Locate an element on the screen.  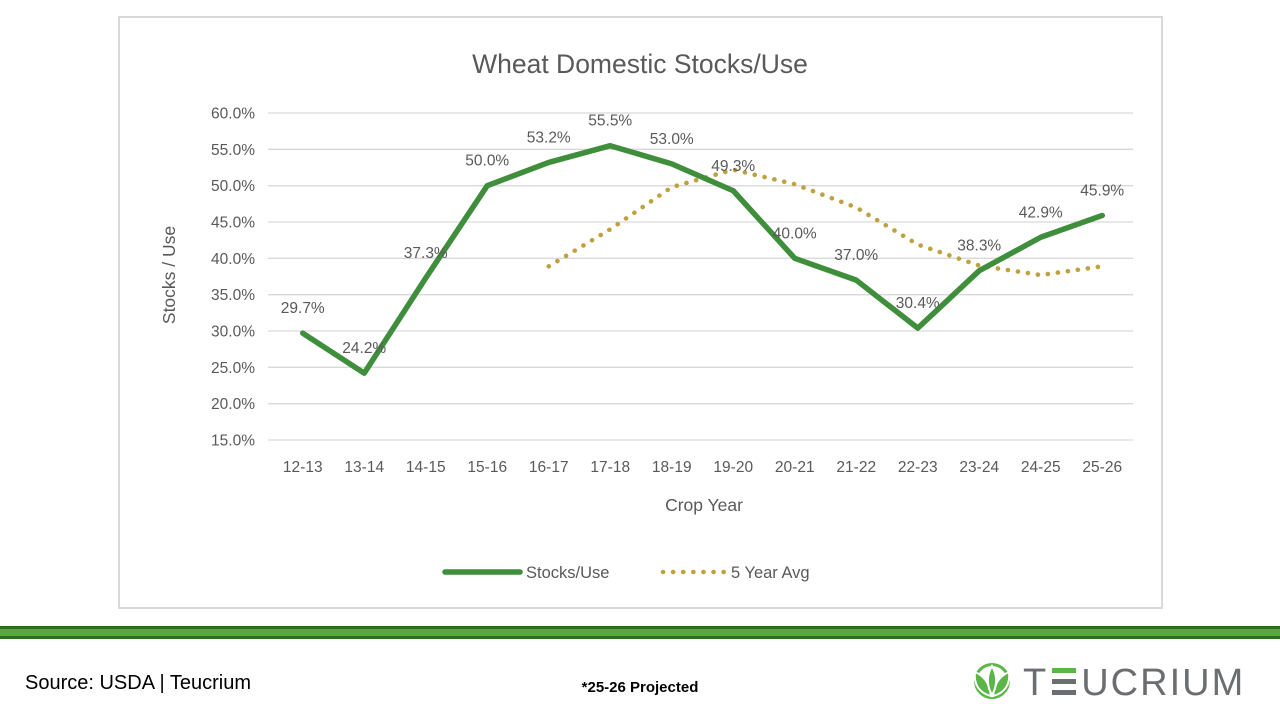
logo-letter: T is located at coordinates (1036, 683).